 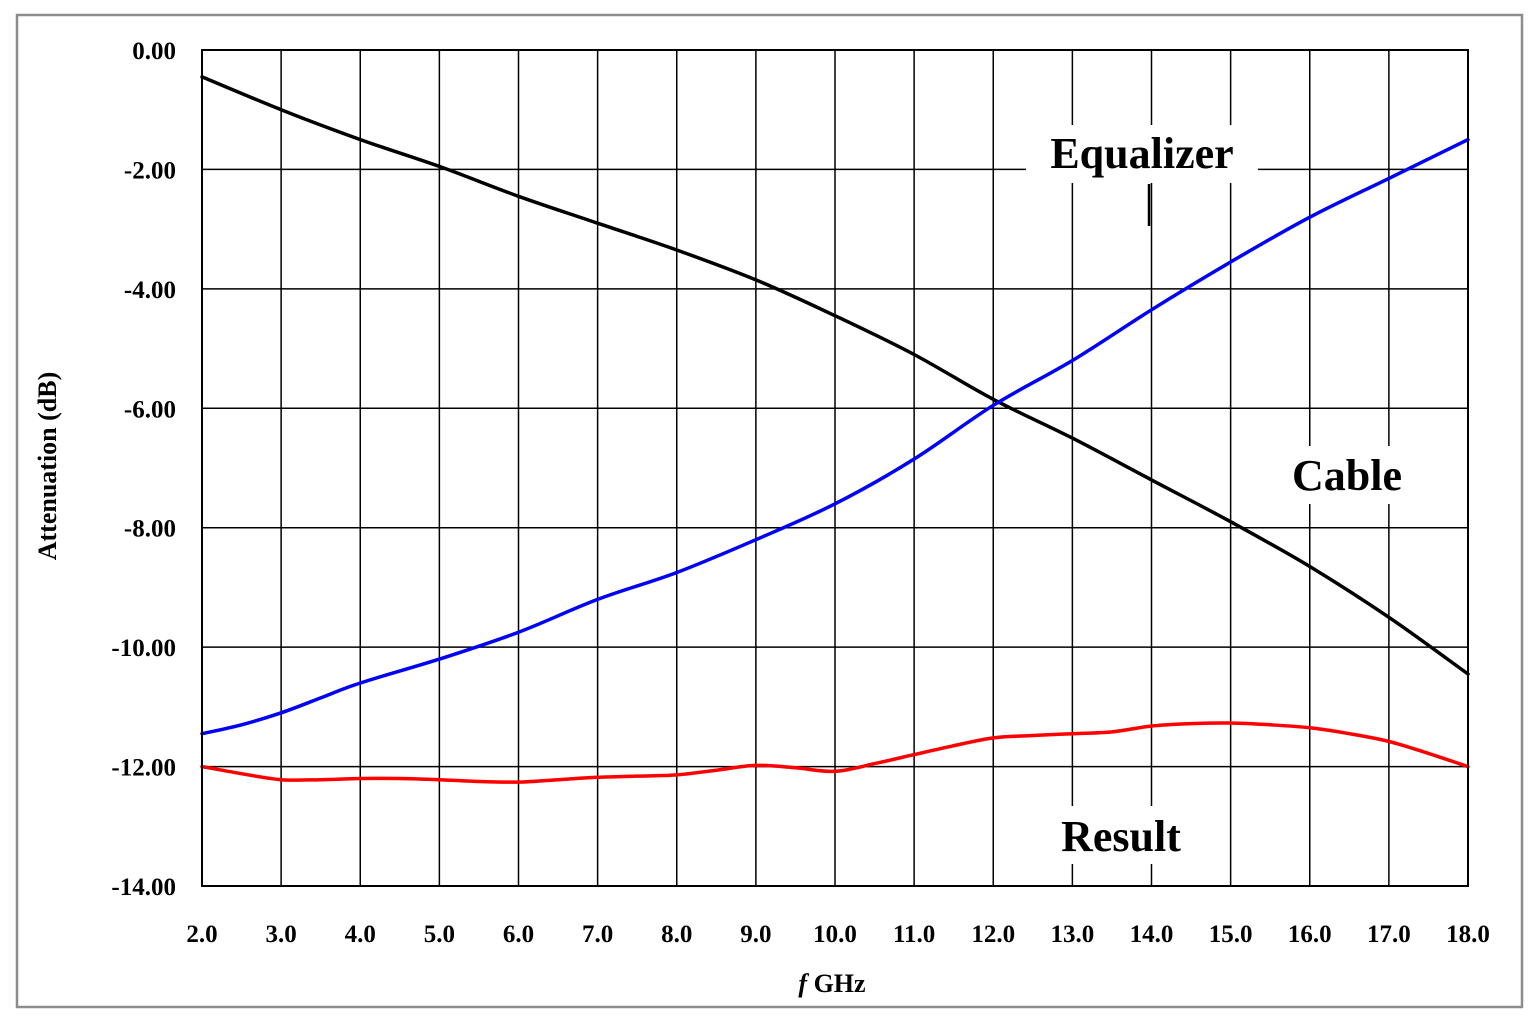 What do you see at coordinates (993, 934) in the screenshot?
I see `x-tick-label: 12.0` at bounding box center [993, 934].